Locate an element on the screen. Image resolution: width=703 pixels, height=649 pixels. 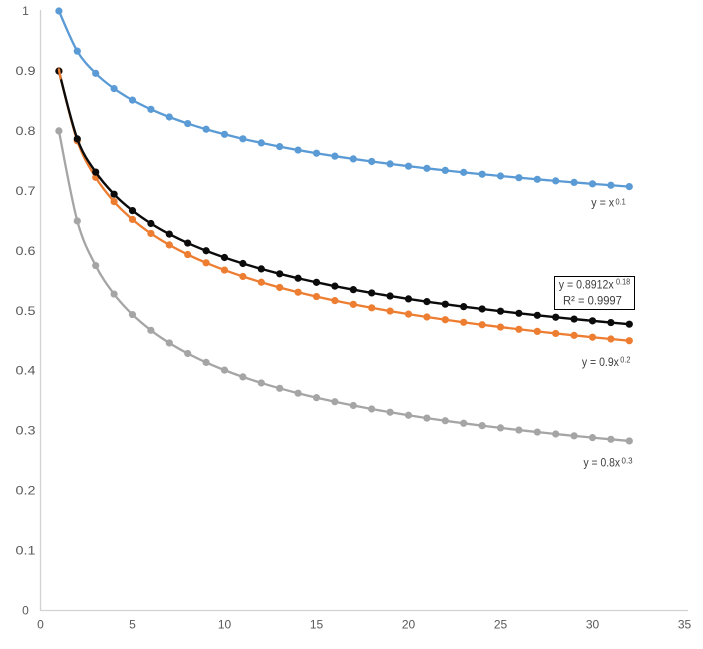
svg-text: y = 0.8x is located at coordinates (602, 463).